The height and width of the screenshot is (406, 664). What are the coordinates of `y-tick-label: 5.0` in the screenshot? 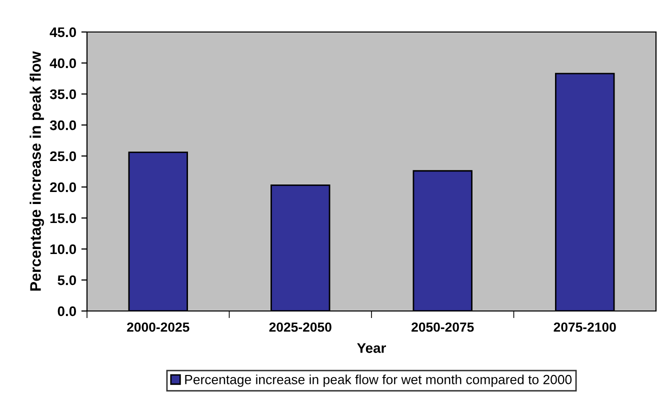 It's located at (67, 280).